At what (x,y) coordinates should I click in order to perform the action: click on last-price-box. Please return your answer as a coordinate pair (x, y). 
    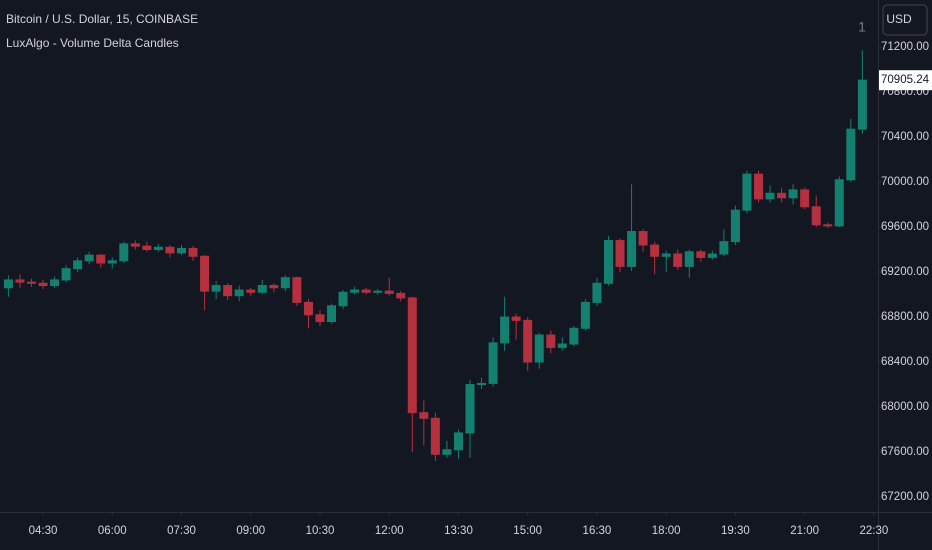
    Looking at the image, I should click on (905, 80).